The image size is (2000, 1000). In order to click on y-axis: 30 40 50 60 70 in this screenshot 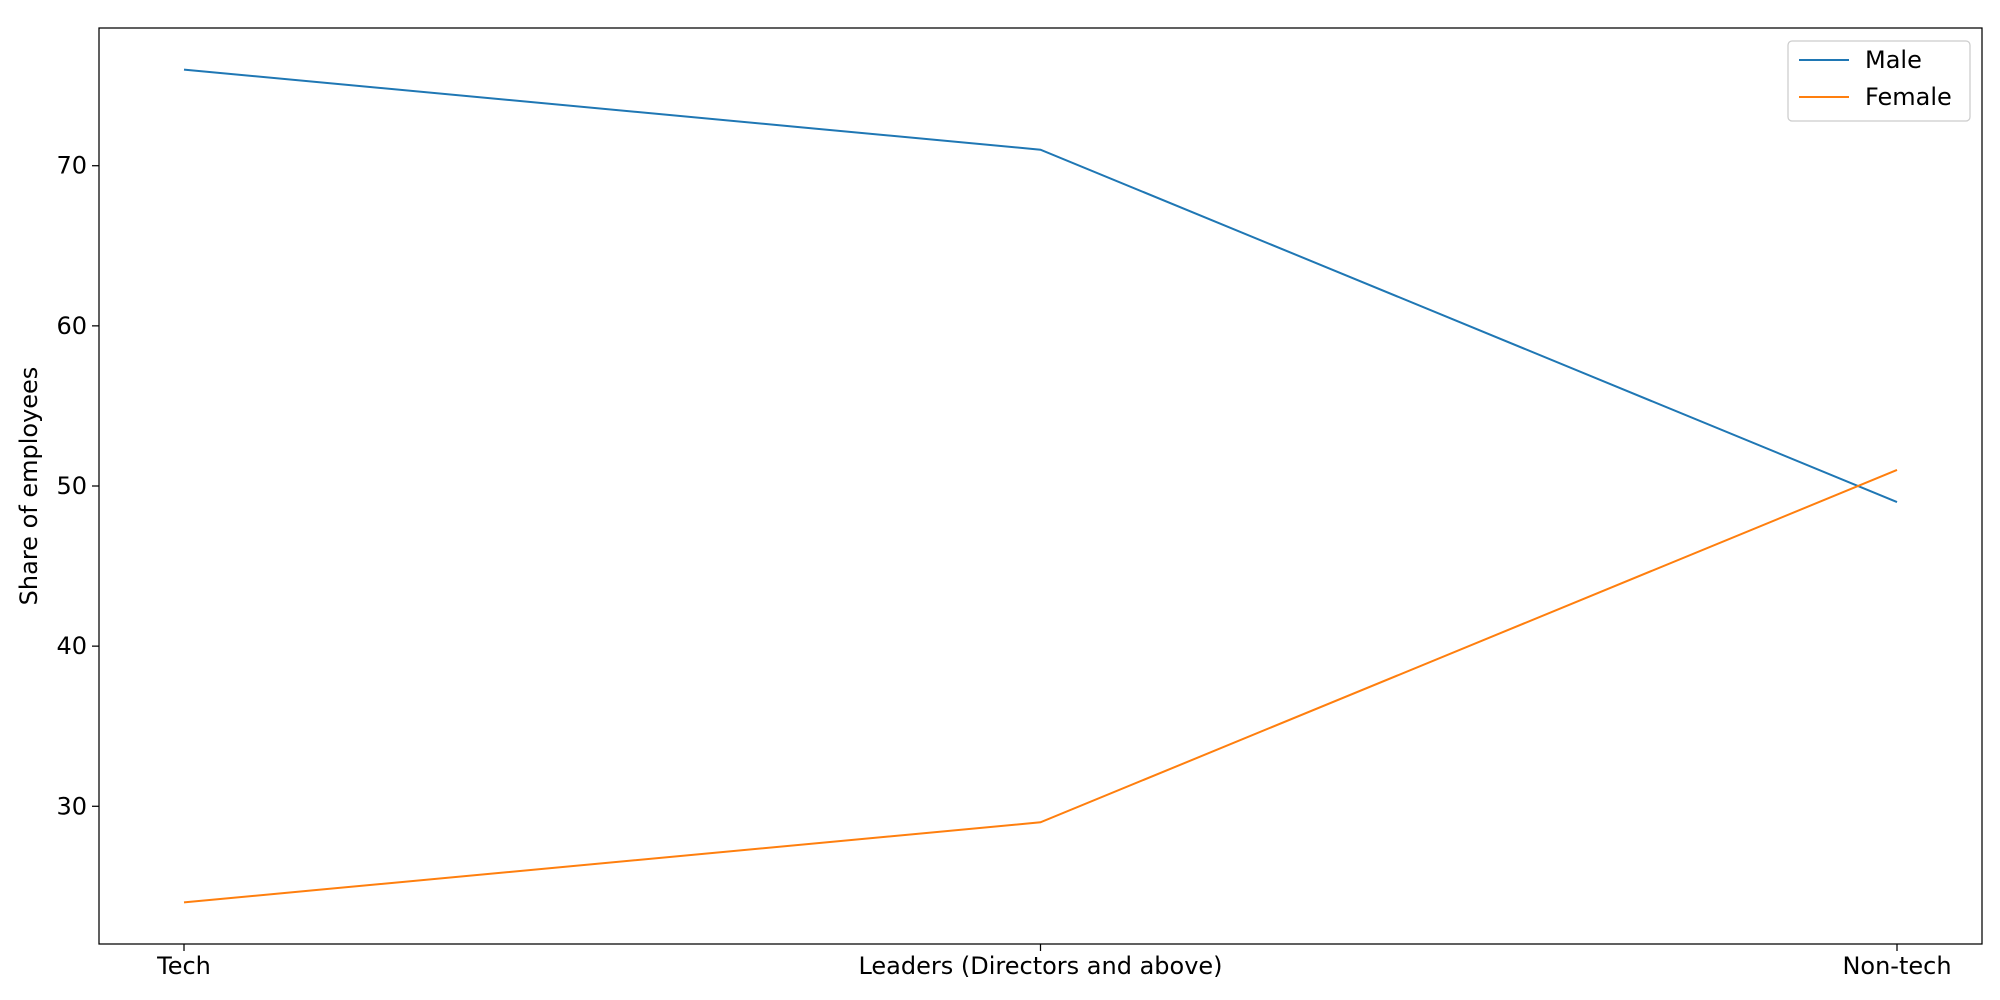, I will do `click(77, 486)`.